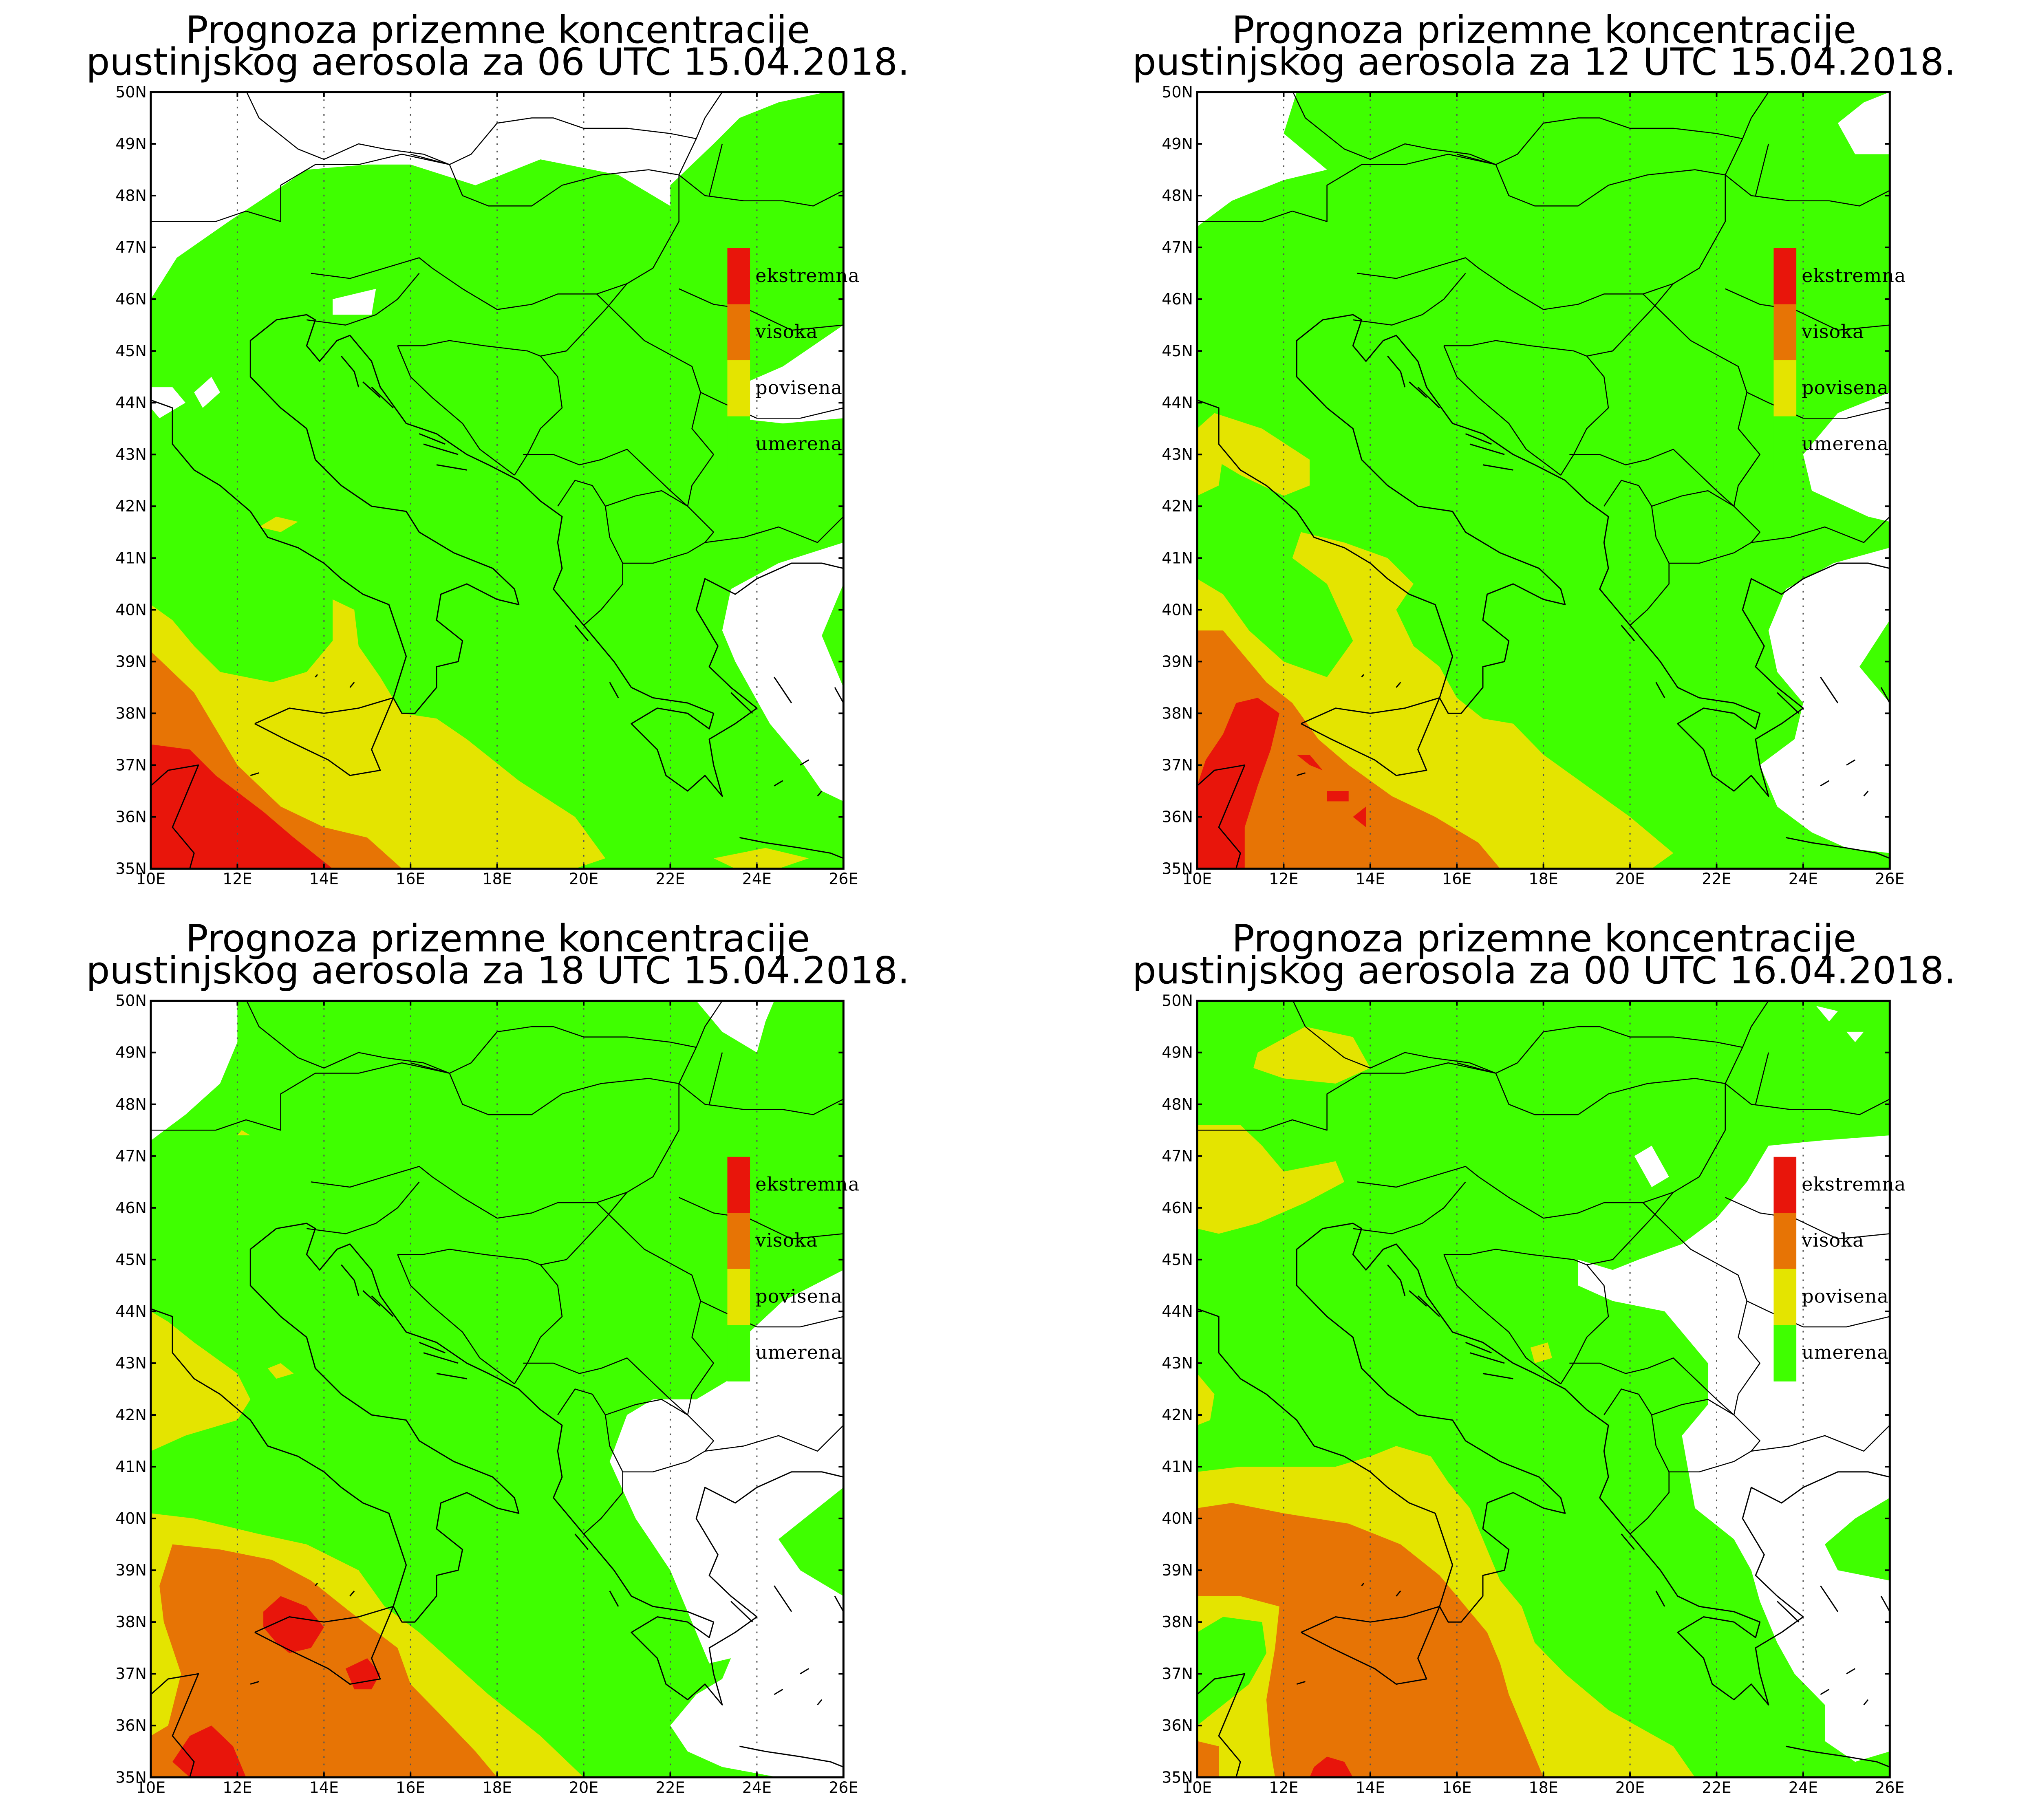 The height and width of the screenshot is (1820, 2038). I want to click on y-tick-label: 35N, so click(1177, 1777).